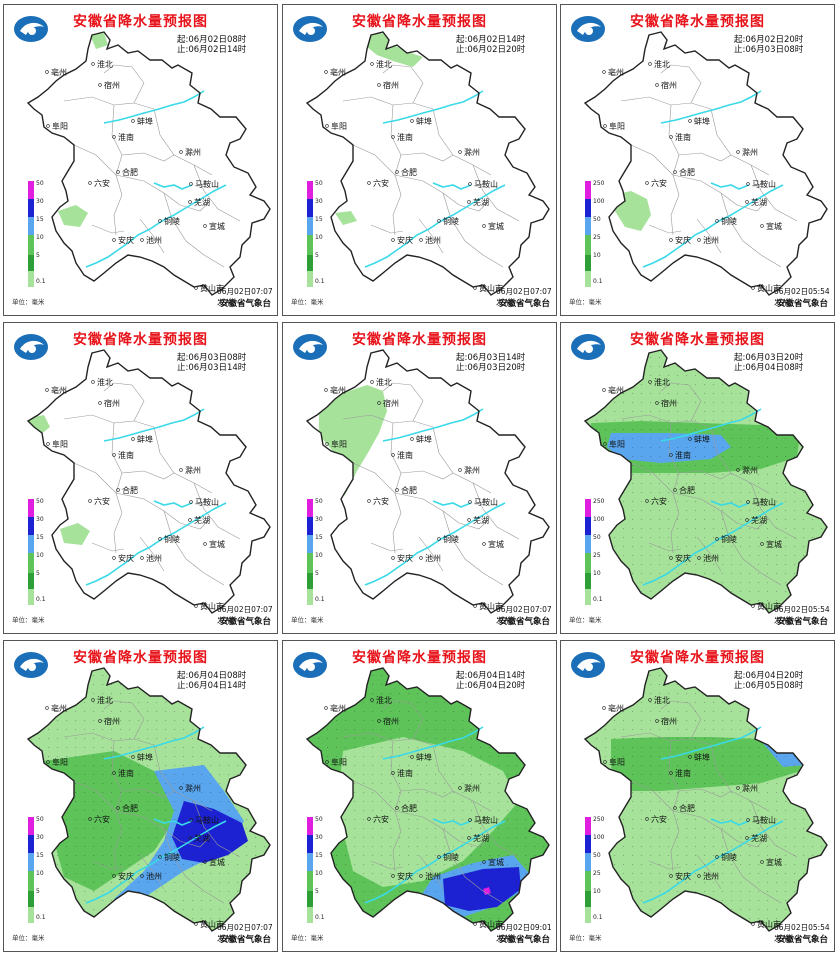 This screenshot has width=840, height=959. Describe the element at coordinates (173, 822) in the screenshot. I see `river` at that location.